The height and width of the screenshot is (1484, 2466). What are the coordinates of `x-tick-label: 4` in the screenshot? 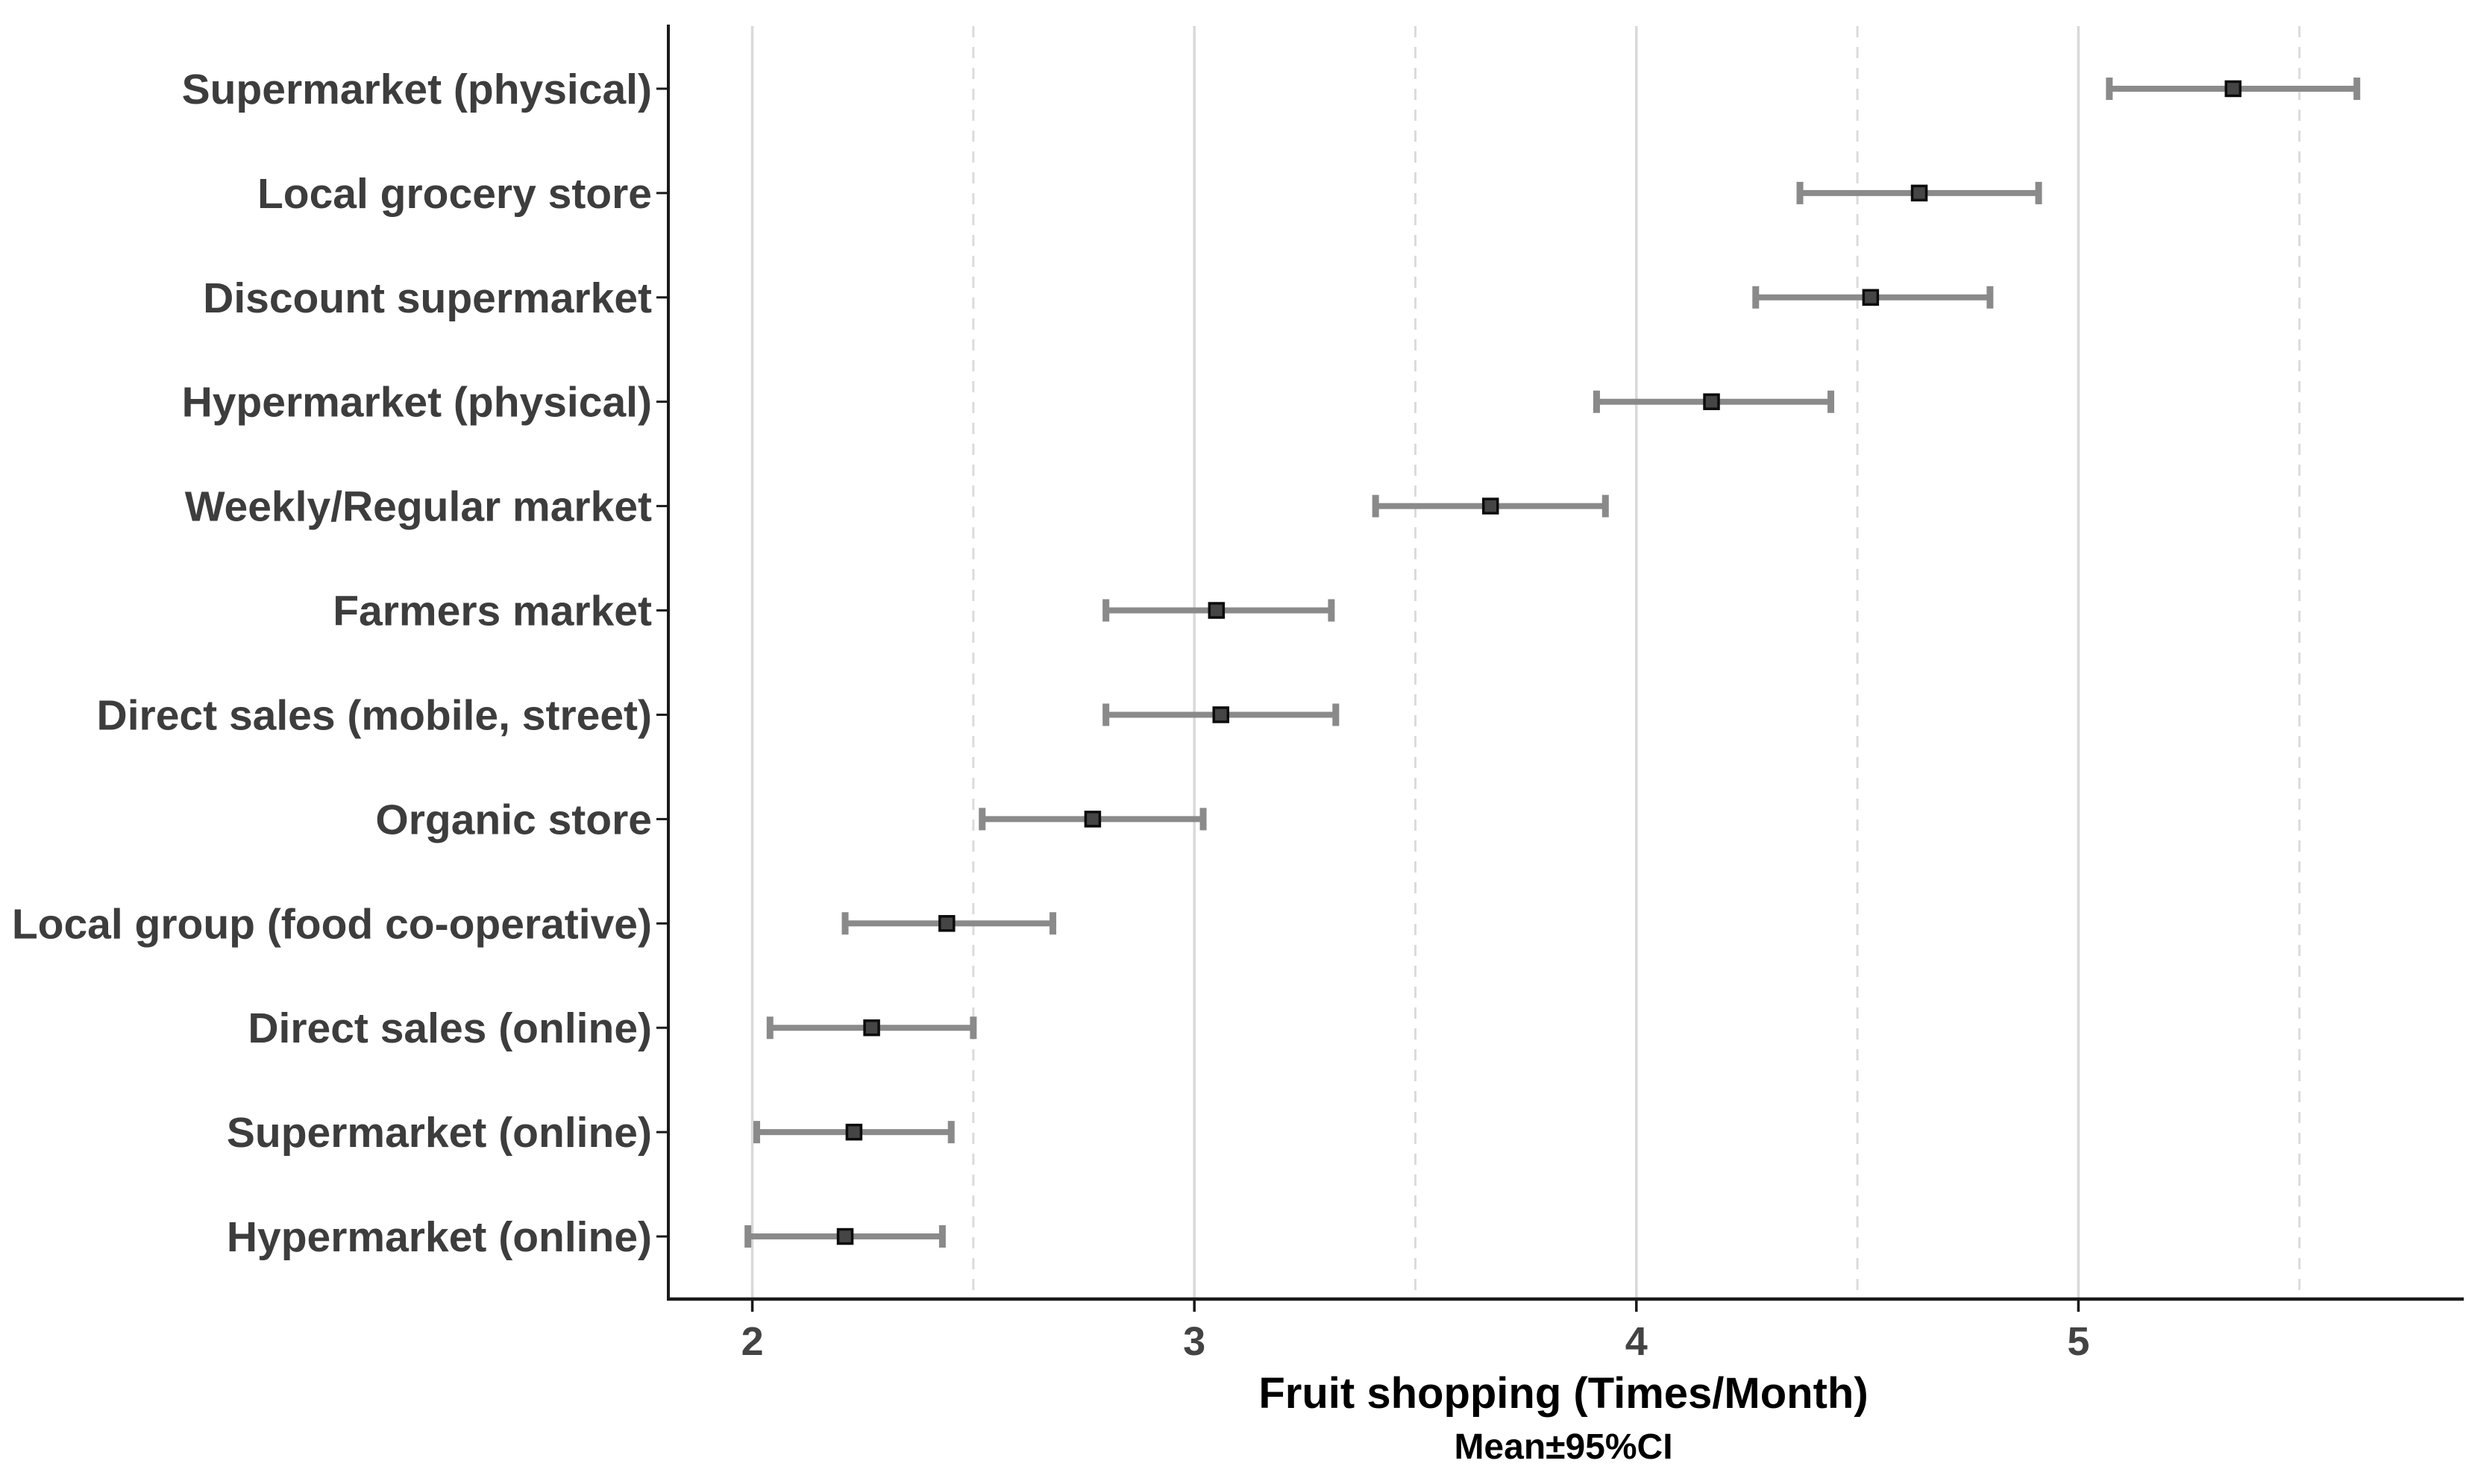 It's located at (1636, 1342).